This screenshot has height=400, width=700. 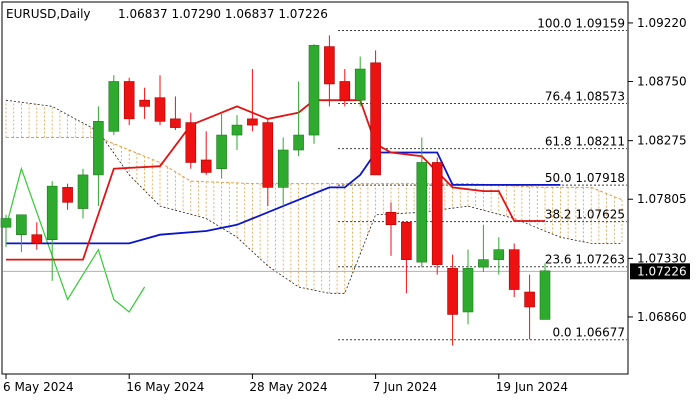 I want to click on fib-level-label: 23.6 1.07263, so click(x=585, y=260).